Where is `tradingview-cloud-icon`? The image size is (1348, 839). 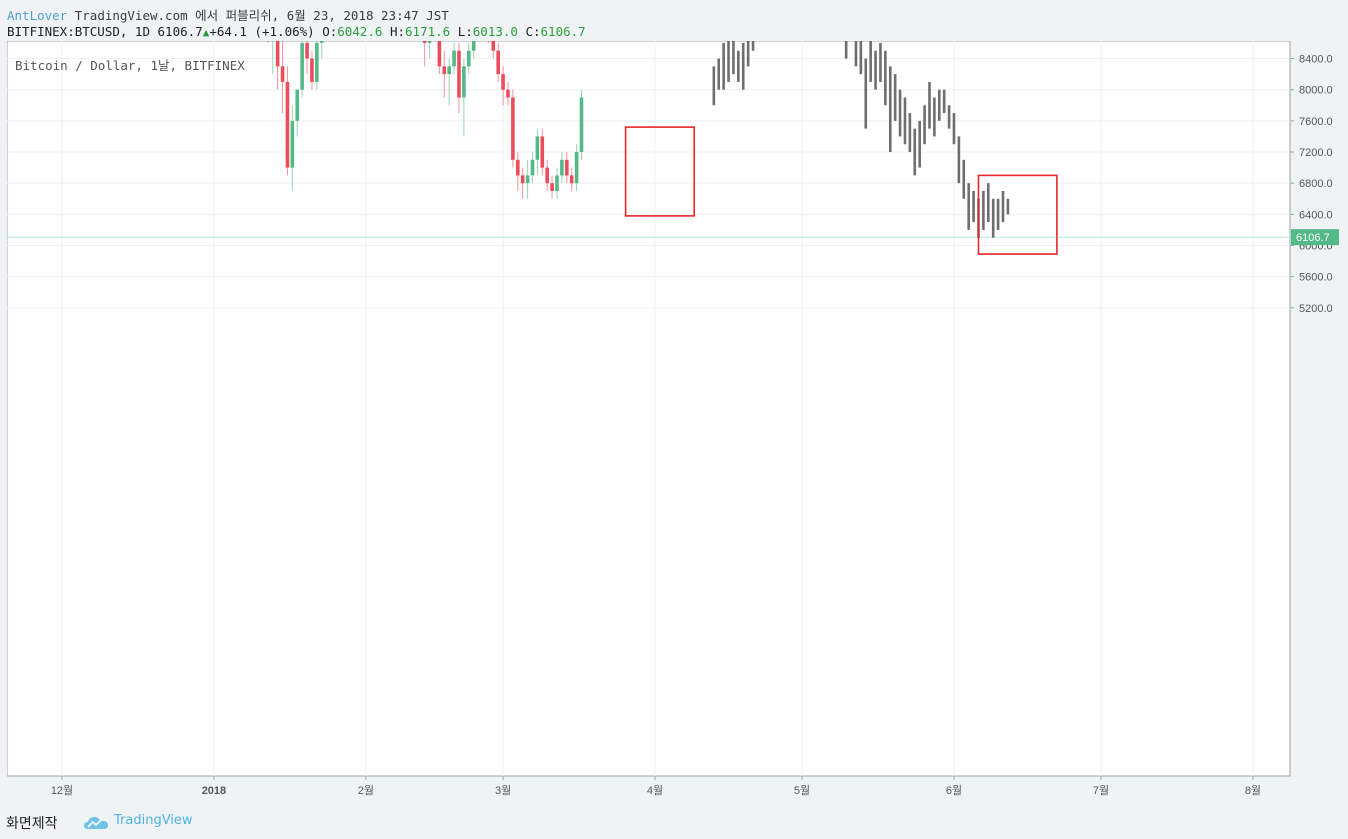 tradingview-cloud-icon is located at coordinates (96, 823).